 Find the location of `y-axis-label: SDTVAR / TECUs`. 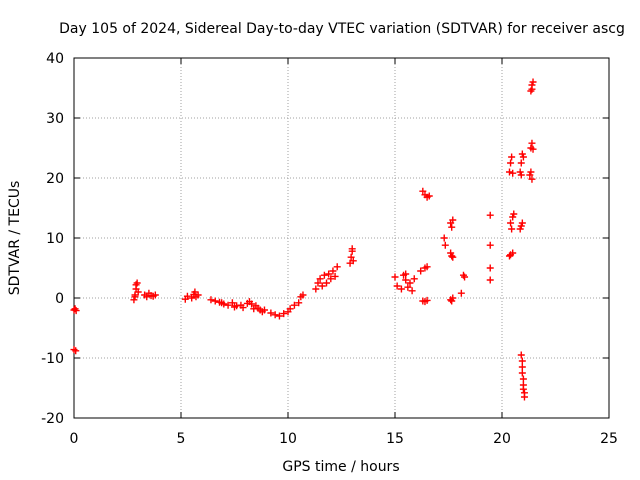

y-axis-label: SDTVAR / TECUs is located at coordinates (15, 238).